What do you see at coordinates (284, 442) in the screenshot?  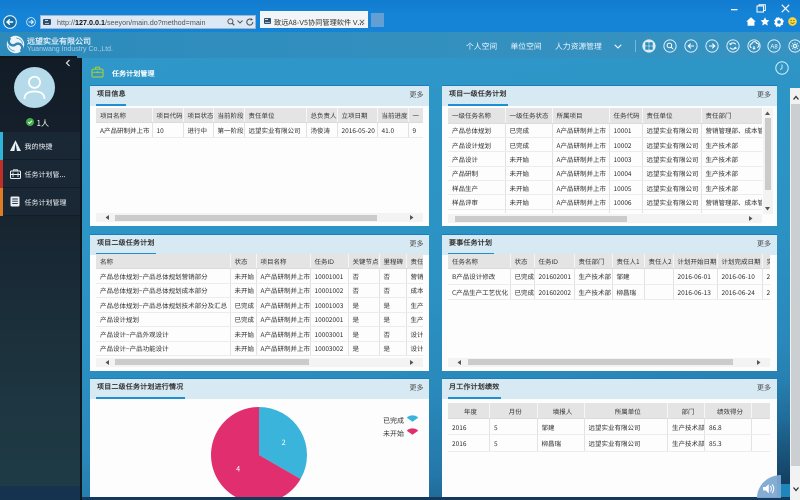 I see `svg-text: 2` at bounding box center [284, 442].